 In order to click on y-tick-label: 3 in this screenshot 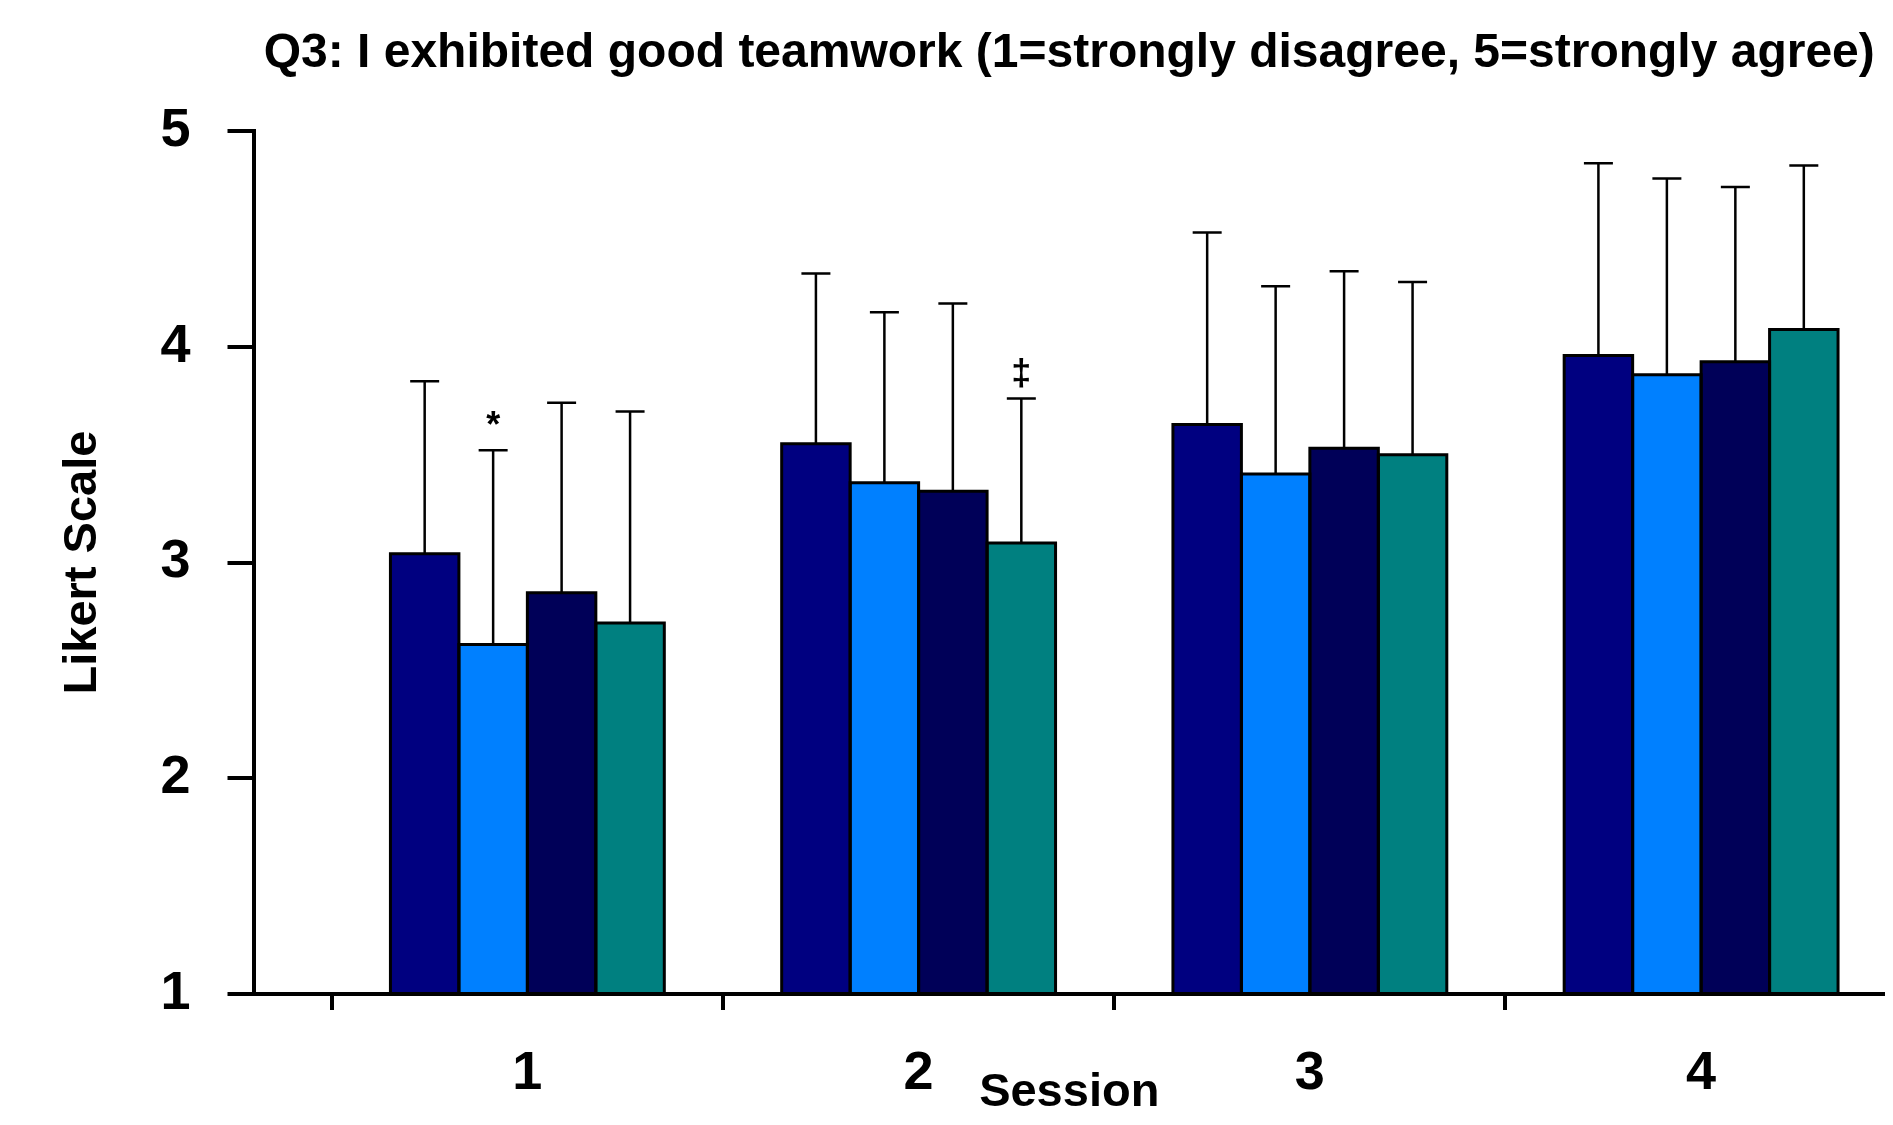, I will do `click(175, 558)`.